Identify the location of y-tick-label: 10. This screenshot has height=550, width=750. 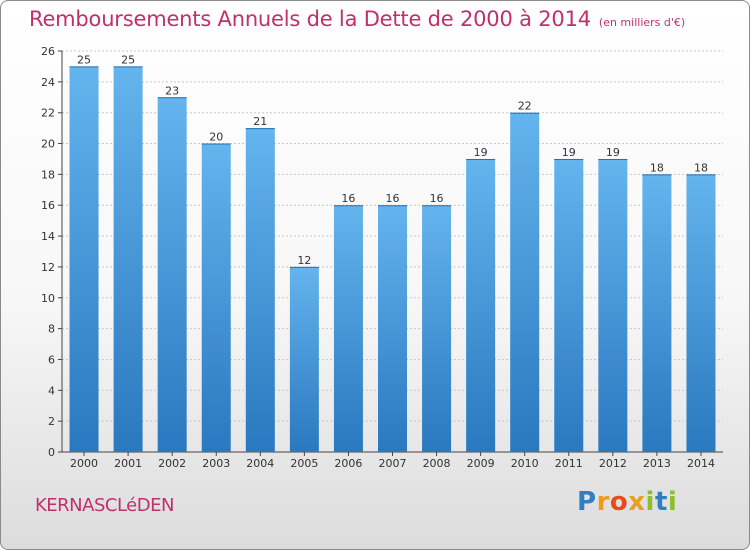
(48, 298).